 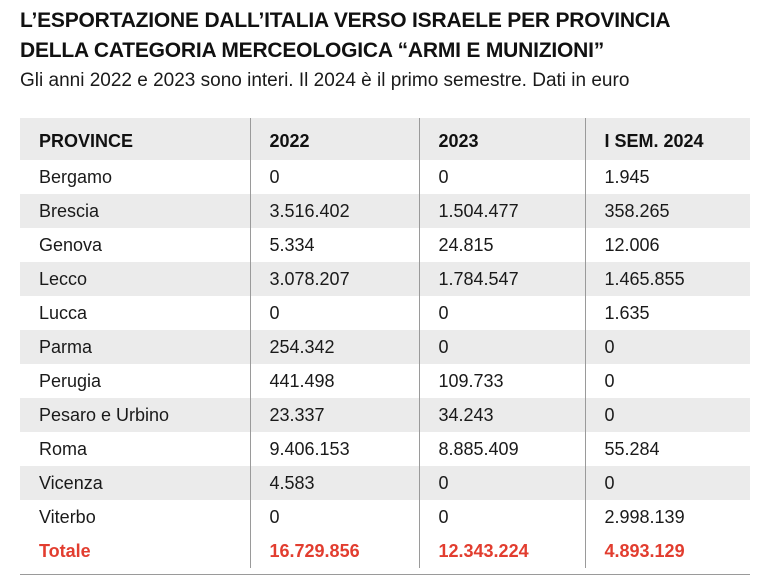 I want to click on header-sem-2024: I SEM. 2024, so click(x=667, y=139).